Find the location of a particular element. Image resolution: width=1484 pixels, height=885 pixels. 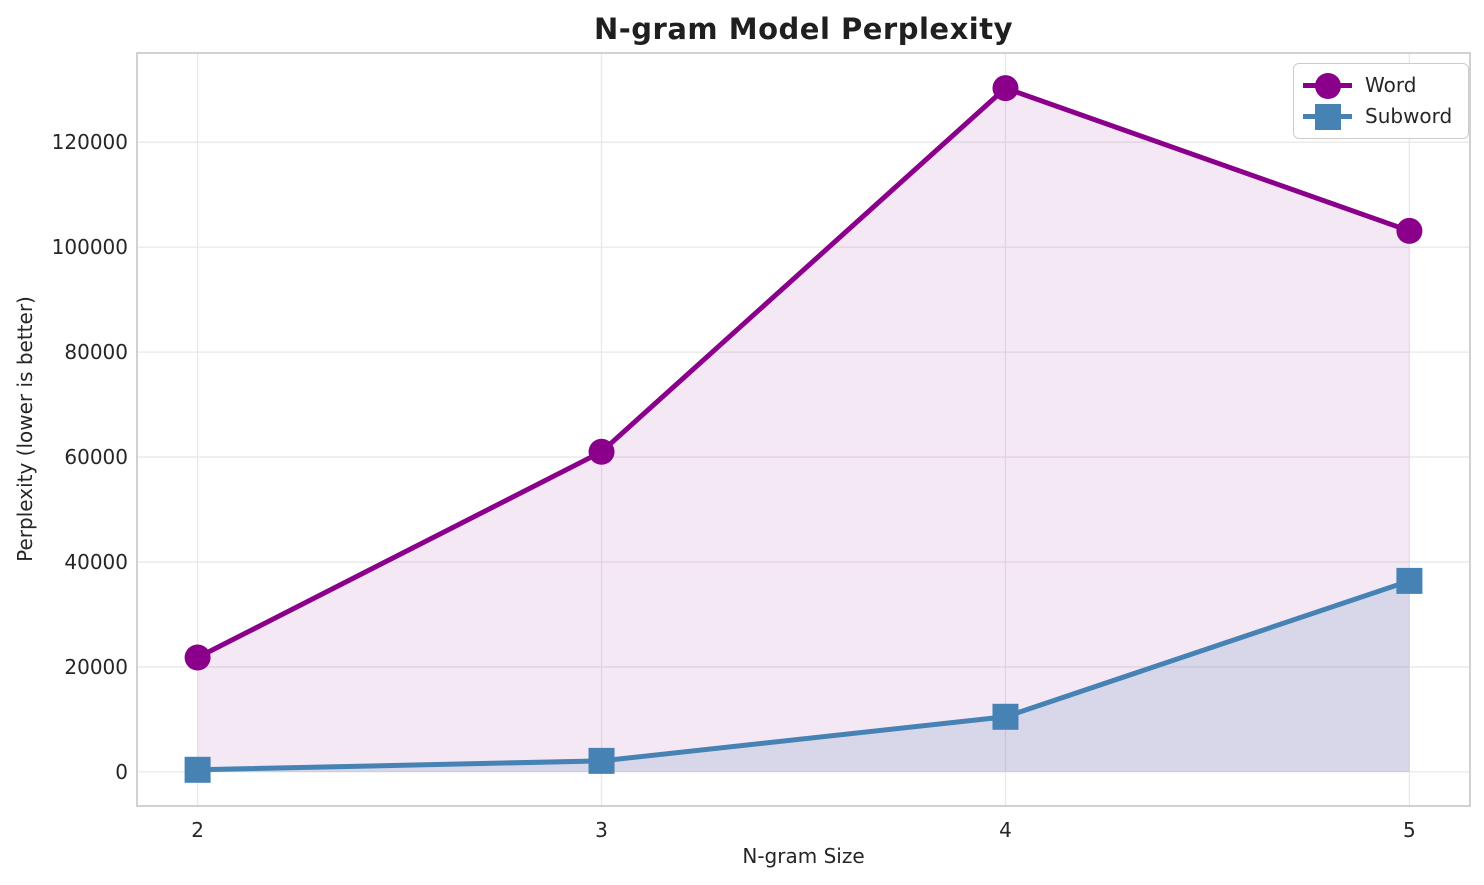

y-tick-label: 80000 is located at coordinates (96, 352).